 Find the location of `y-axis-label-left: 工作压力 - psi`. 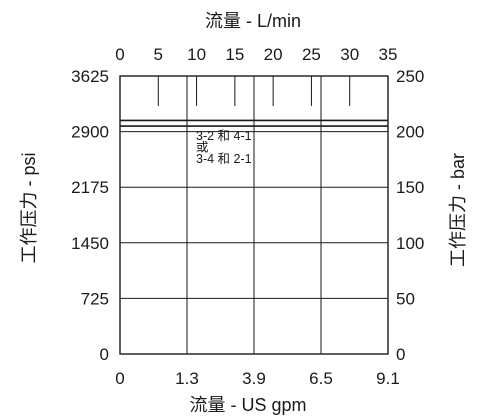

y-axis-label-left: 工作压力 - psi is located at coordinates (29, 207).